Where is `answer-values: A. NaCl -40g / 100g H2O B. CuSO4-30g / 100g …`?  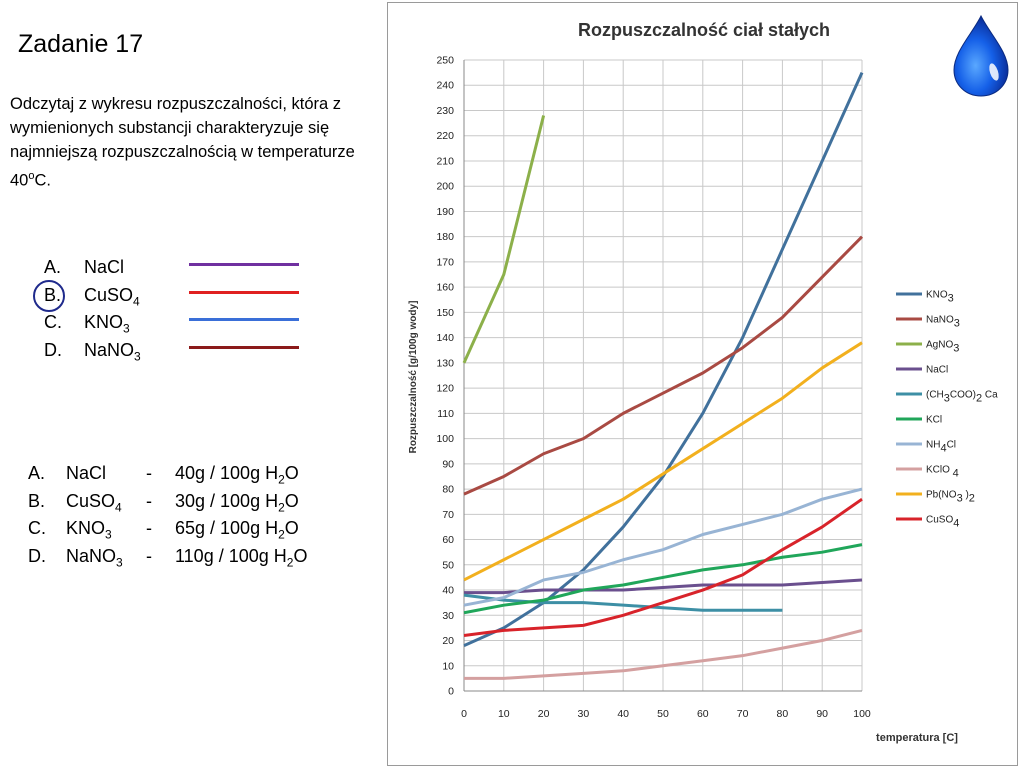 answer-values: A. NaCl -40g / 100g H2O B. CuSO4-30g / 100g … is located at coordinates (198, 515).